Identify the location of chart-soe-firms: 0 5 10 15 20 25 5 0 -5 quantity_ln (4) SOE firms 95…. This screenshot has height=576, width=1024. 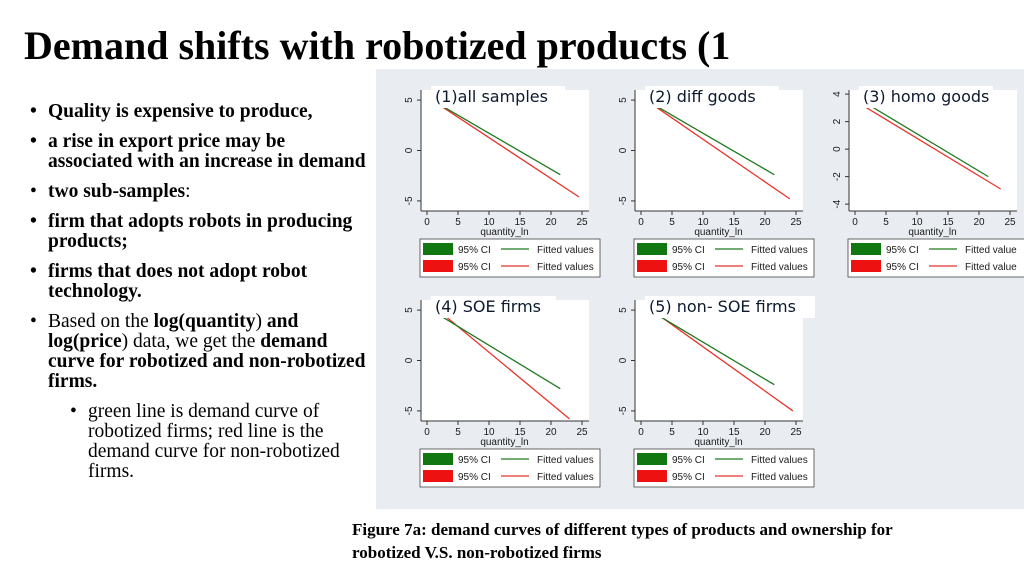
(502, 392).